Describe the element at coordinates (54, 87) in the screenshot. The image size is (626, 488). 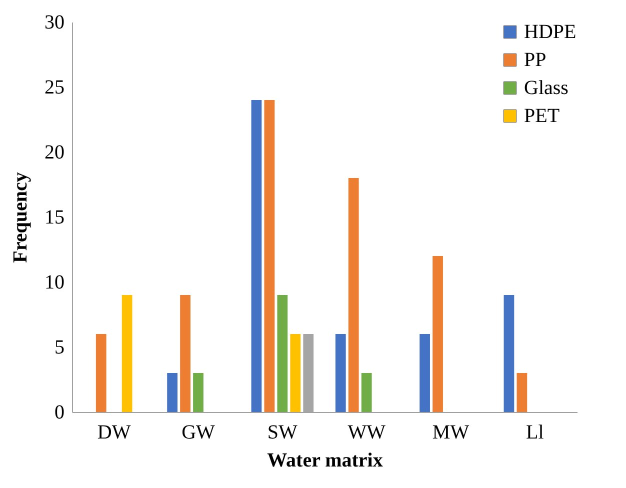
I see `y-tick-label: 25` at that location.